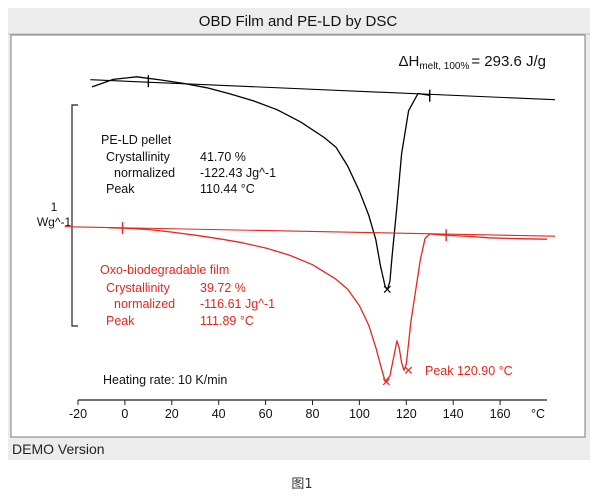 This screenshot has height=497, width=604. Describe the element at coordinates (124, 414) in the screenshot. I see `x-tick-label: 0` at that location.